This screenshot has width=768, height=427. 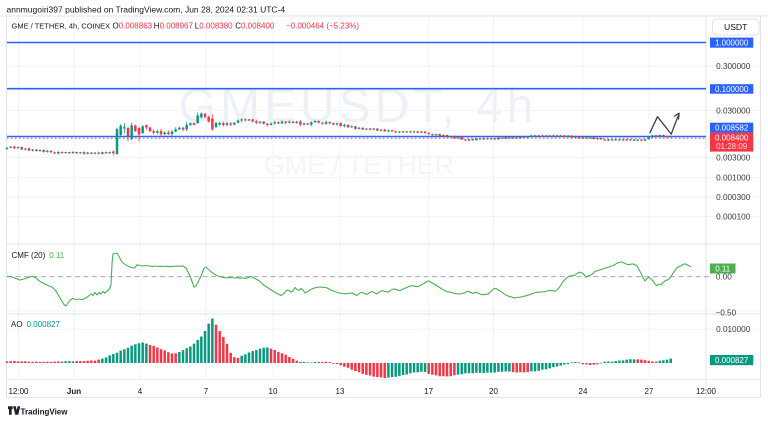 I want to click on svg-text: 0.008400, so click(x=732, y=138).